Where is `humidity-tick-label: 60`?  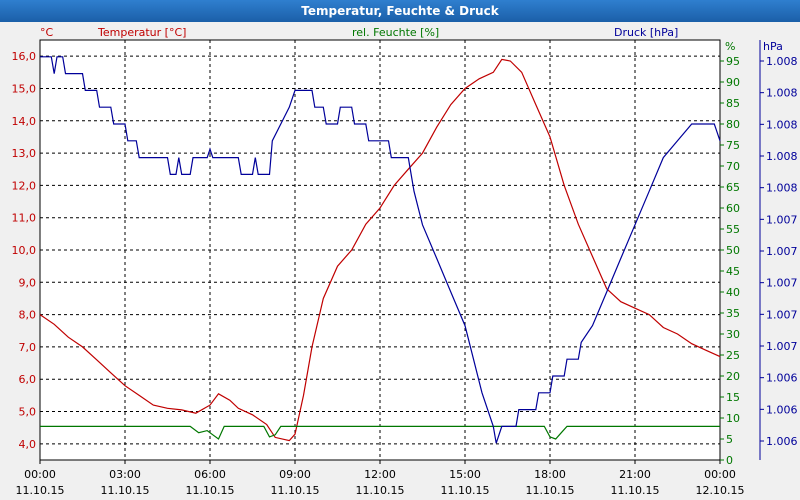
humidity-tick-label: 60 is located at coordinates (733, 208).